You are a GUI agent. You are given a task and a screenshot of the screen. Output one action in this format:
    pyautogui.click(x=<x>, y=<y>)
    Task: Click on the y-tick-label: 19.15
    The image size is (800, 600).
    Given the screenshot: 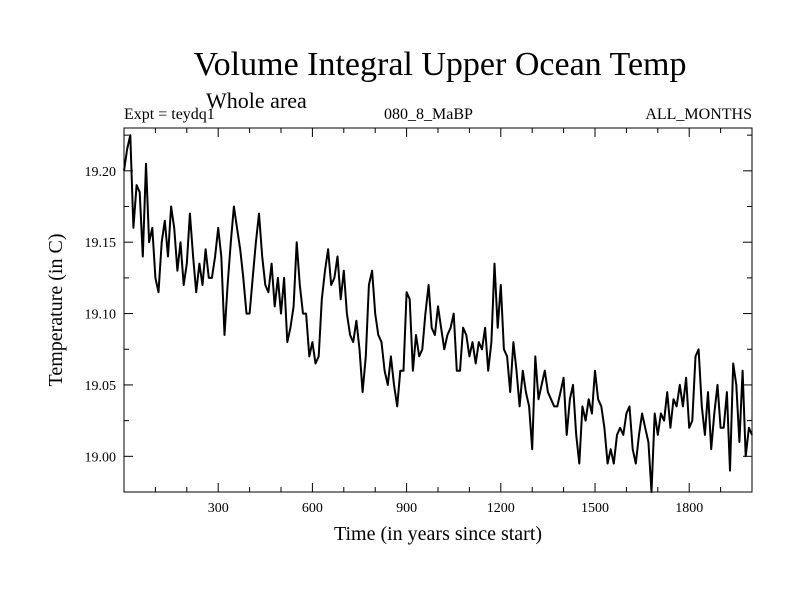 What is the action you would take?
    pyautogui.click(x=101, y=243)
    